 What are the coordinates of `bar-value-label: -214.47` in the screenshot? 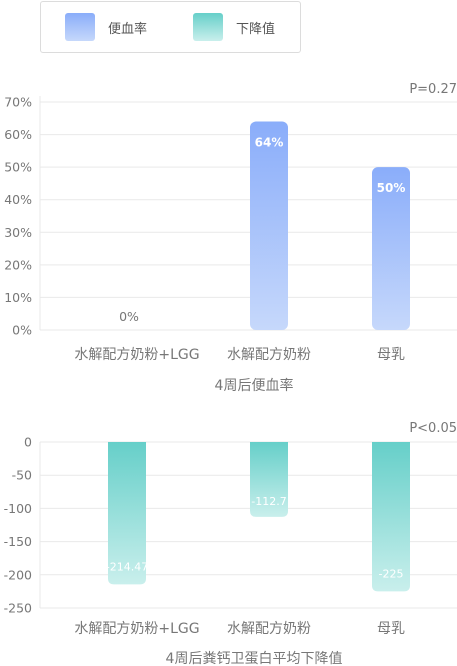 It's located at (127, 566).